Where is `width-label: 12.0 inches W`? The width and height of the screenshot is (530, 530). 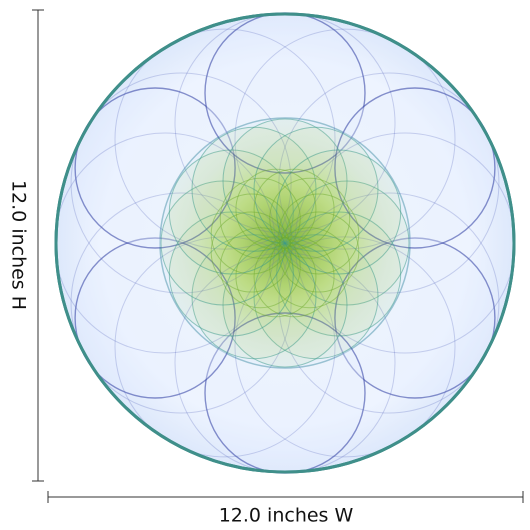 width-label: 12.0 inches W is located at coordinates (286, 516).